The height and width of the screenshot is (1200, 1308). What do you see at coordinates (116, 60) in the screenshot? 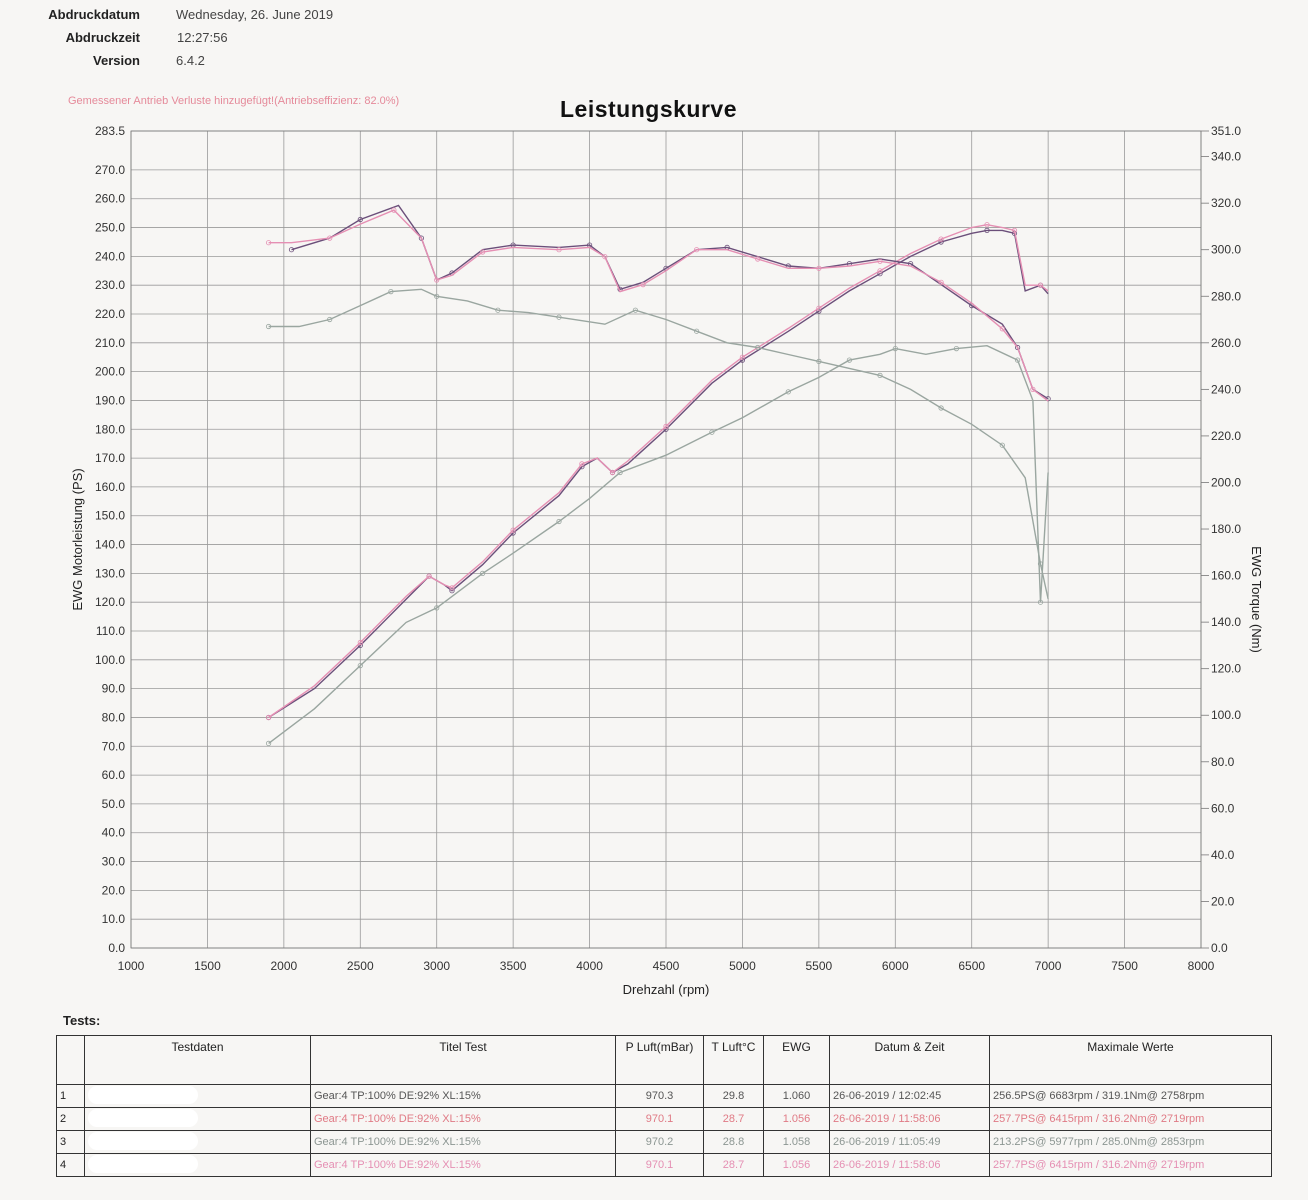
I see `meta-label: Version` at bounding box center [116, 60].